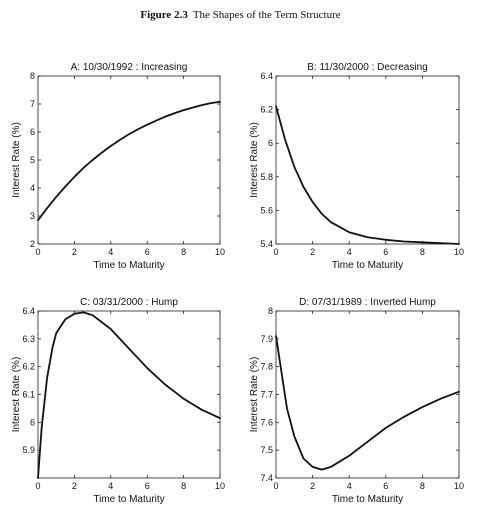  I want to click on chart-title: C: 03/31/2000 : Hump, so click(129, 302).